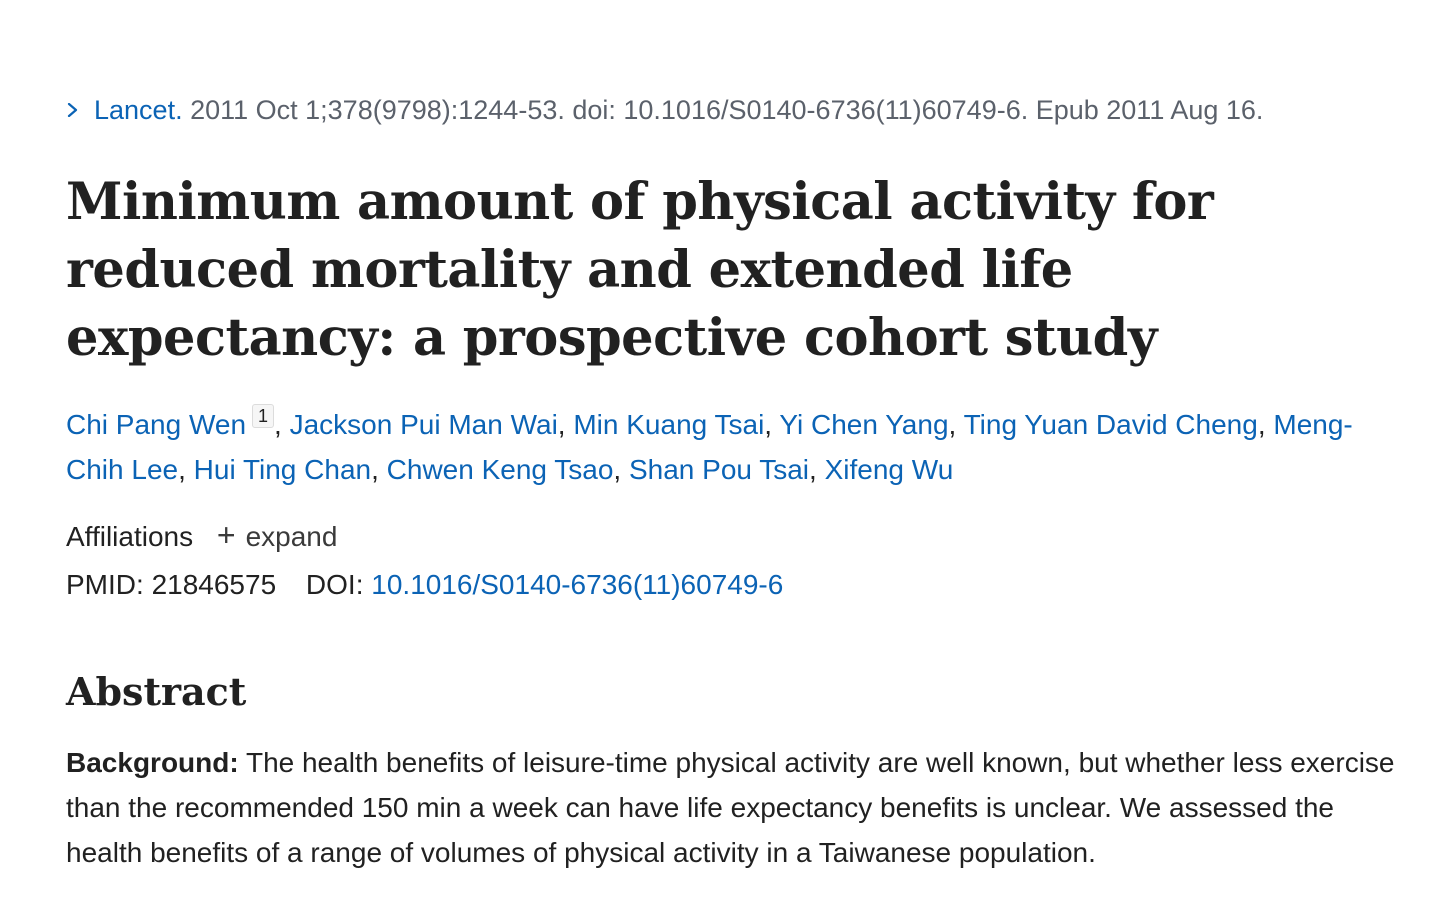  I want to click on journal-link: Lancet., so click(138, 110).